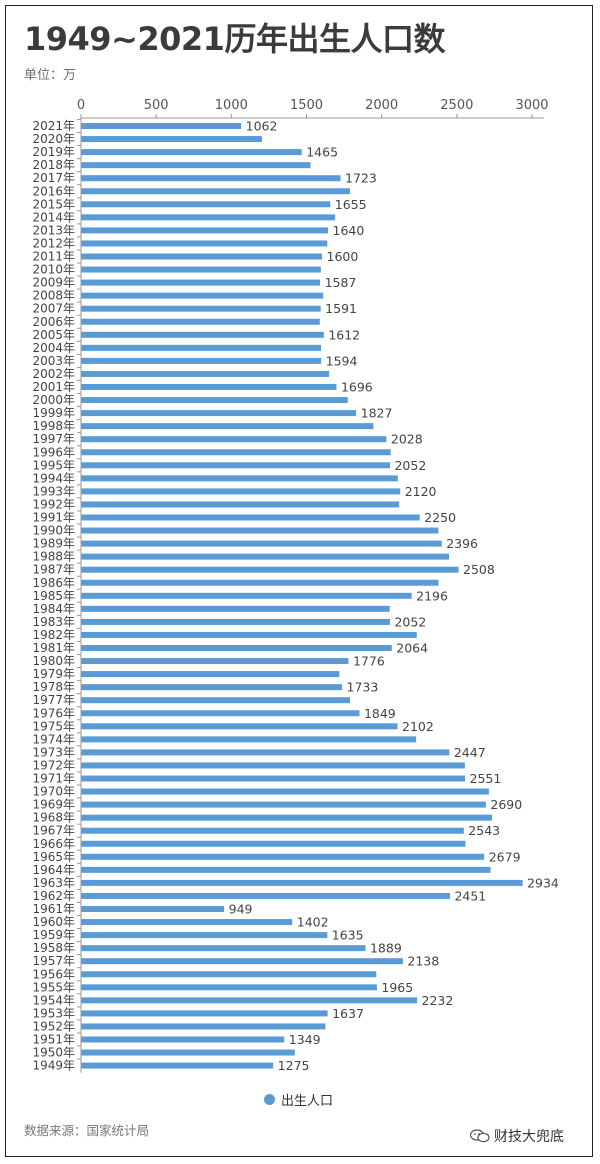  Describe the element at coordinates (53, 1040) in the screenshot. I see `category-label: 1951年` at that location.